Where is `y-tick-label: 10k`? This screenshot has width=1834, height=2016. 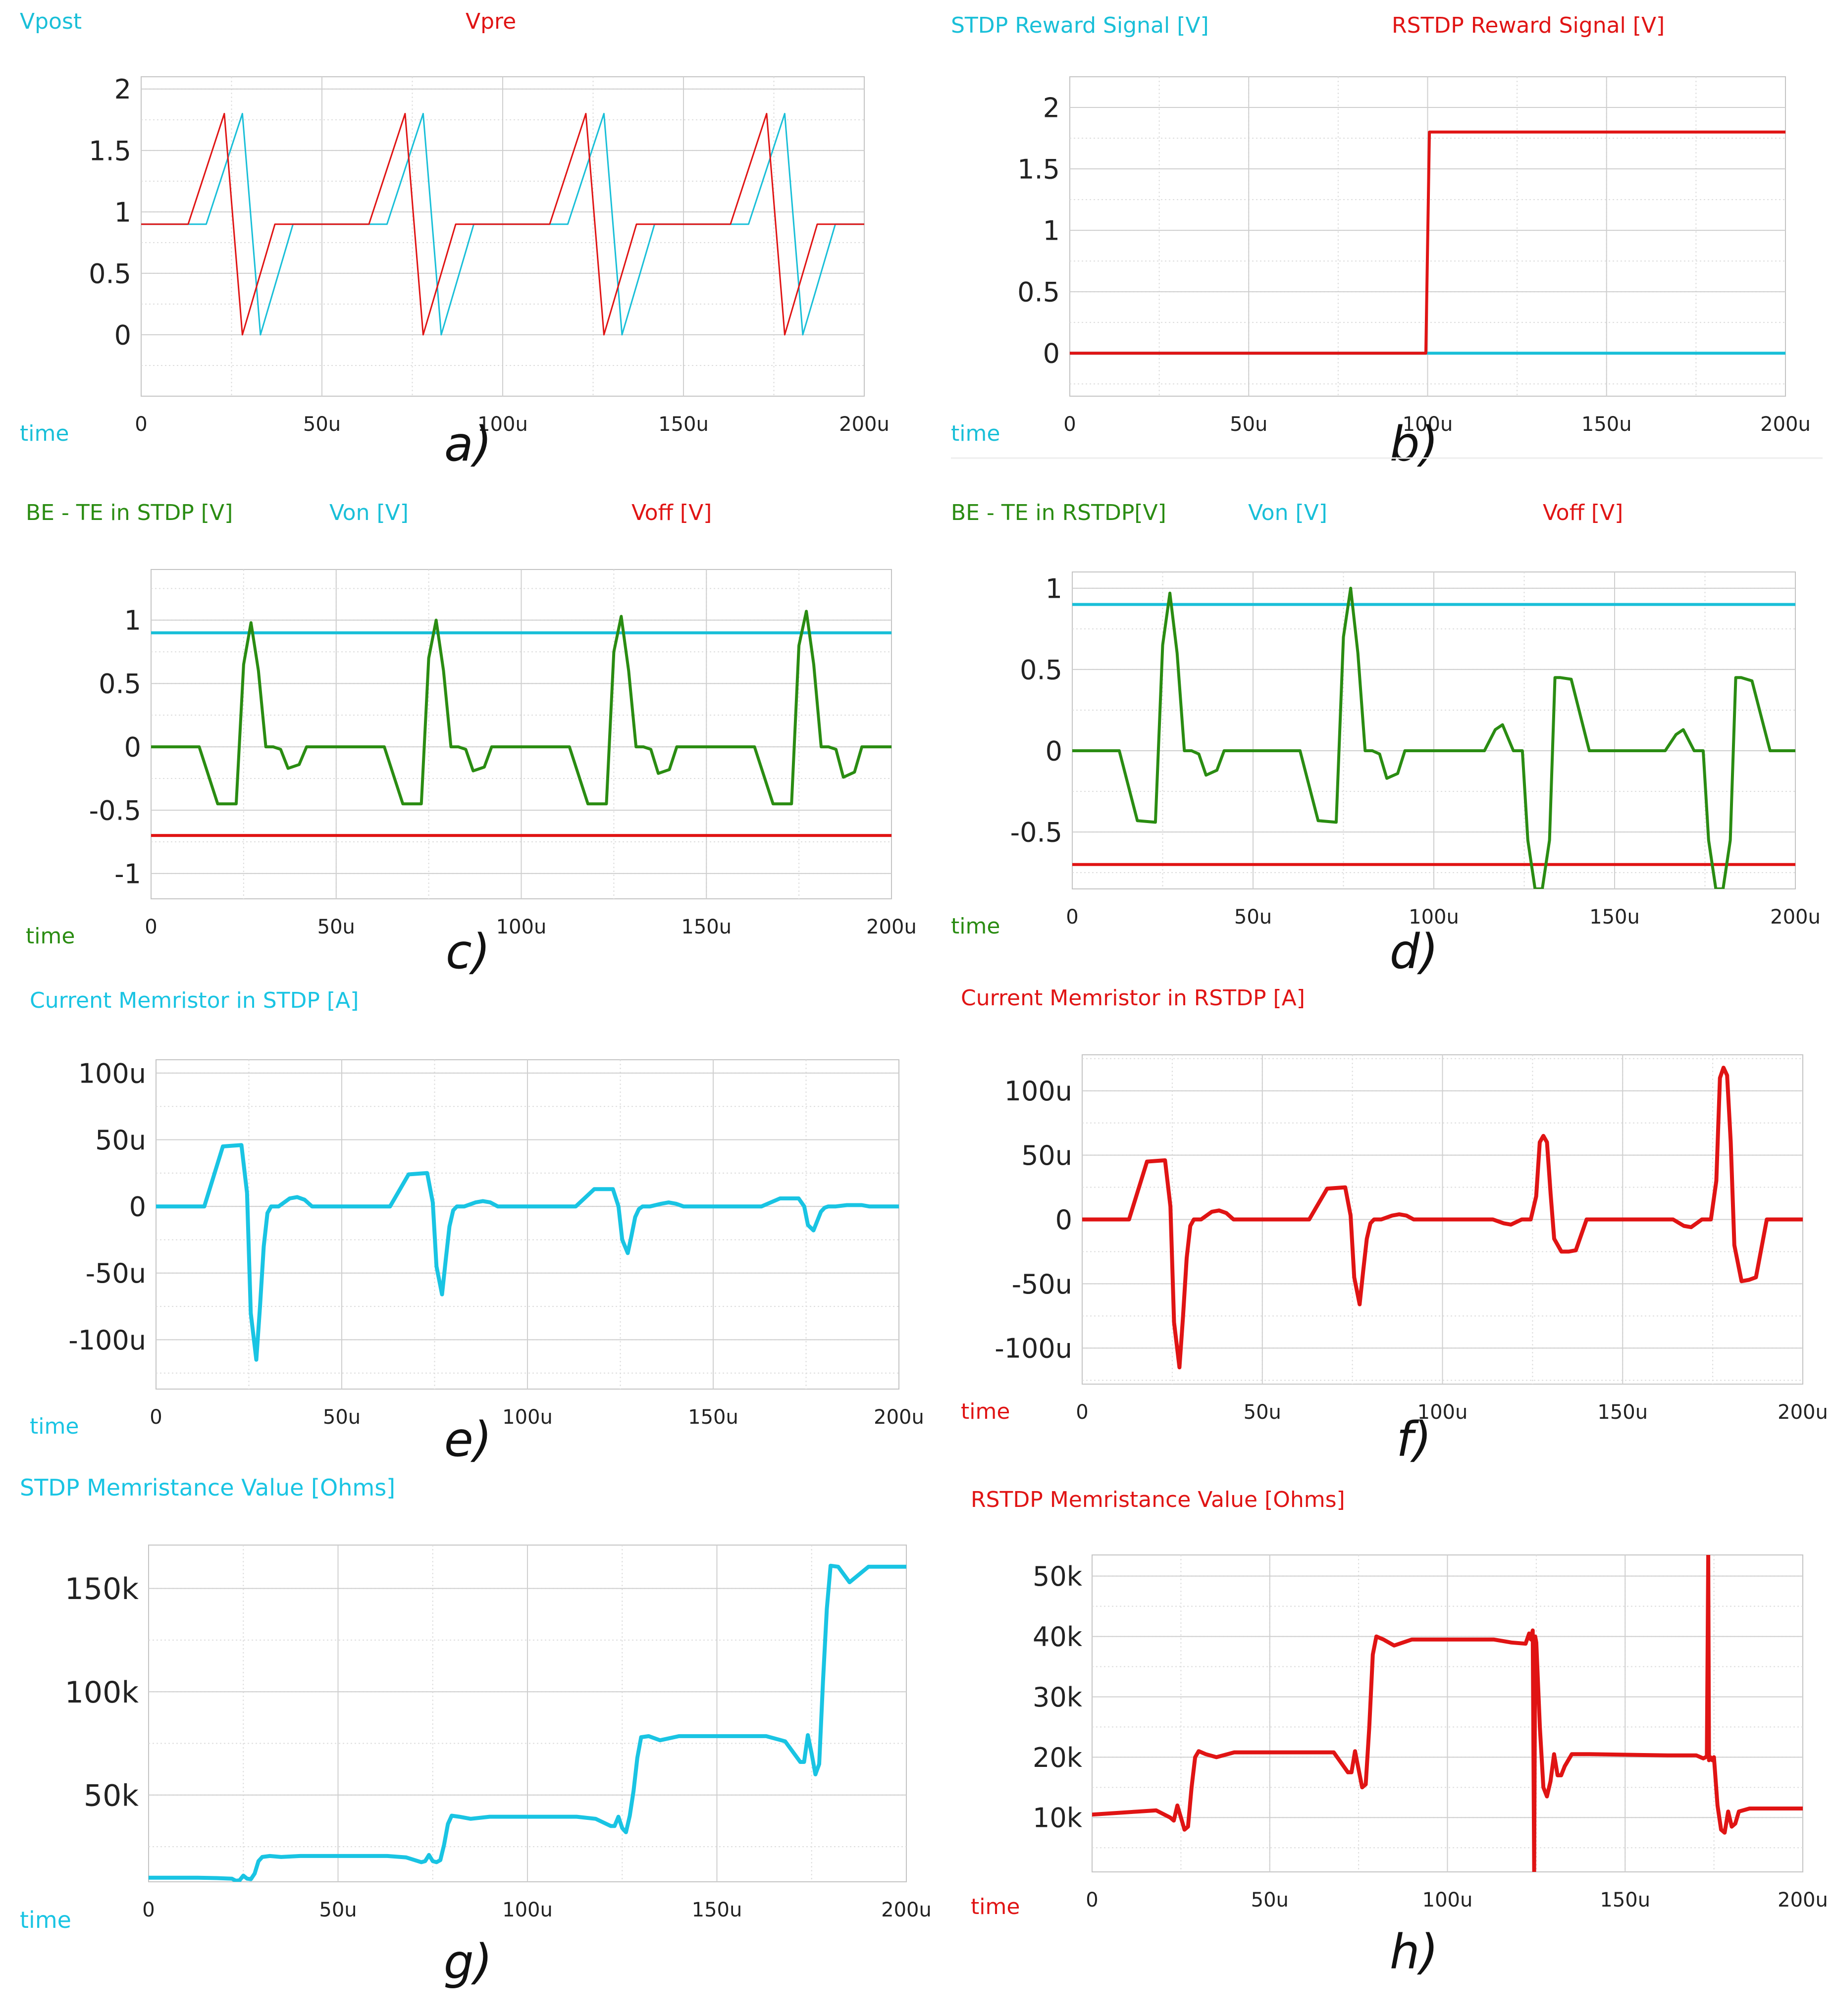 y-tick-label: 10k is located at coordinates (1058, 1818).